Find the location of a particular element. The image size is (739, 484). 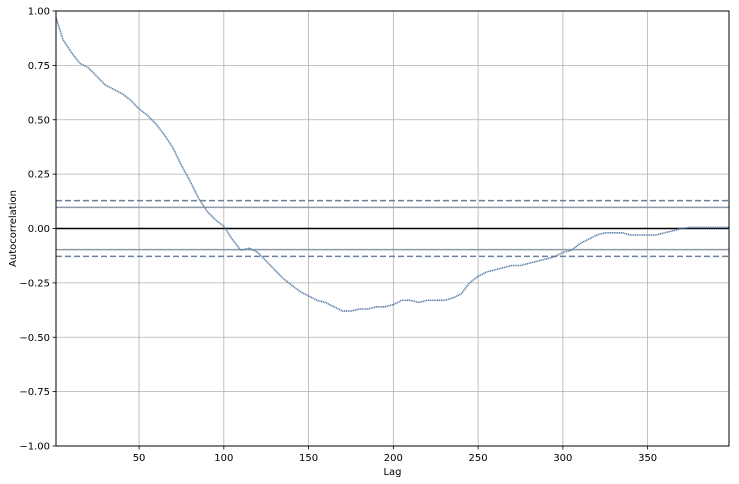

y-tick-label: −0.25 is located at coordinates (34, 283).